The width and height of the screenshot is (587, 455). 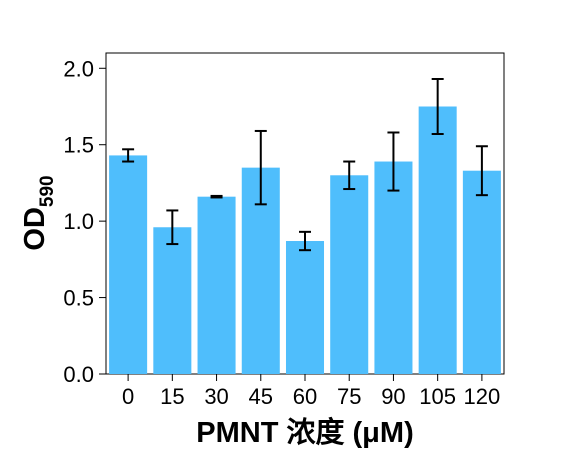 I want to click on x-axis-title: PMNT 浓度 (μM), so click(x=305, y=432).